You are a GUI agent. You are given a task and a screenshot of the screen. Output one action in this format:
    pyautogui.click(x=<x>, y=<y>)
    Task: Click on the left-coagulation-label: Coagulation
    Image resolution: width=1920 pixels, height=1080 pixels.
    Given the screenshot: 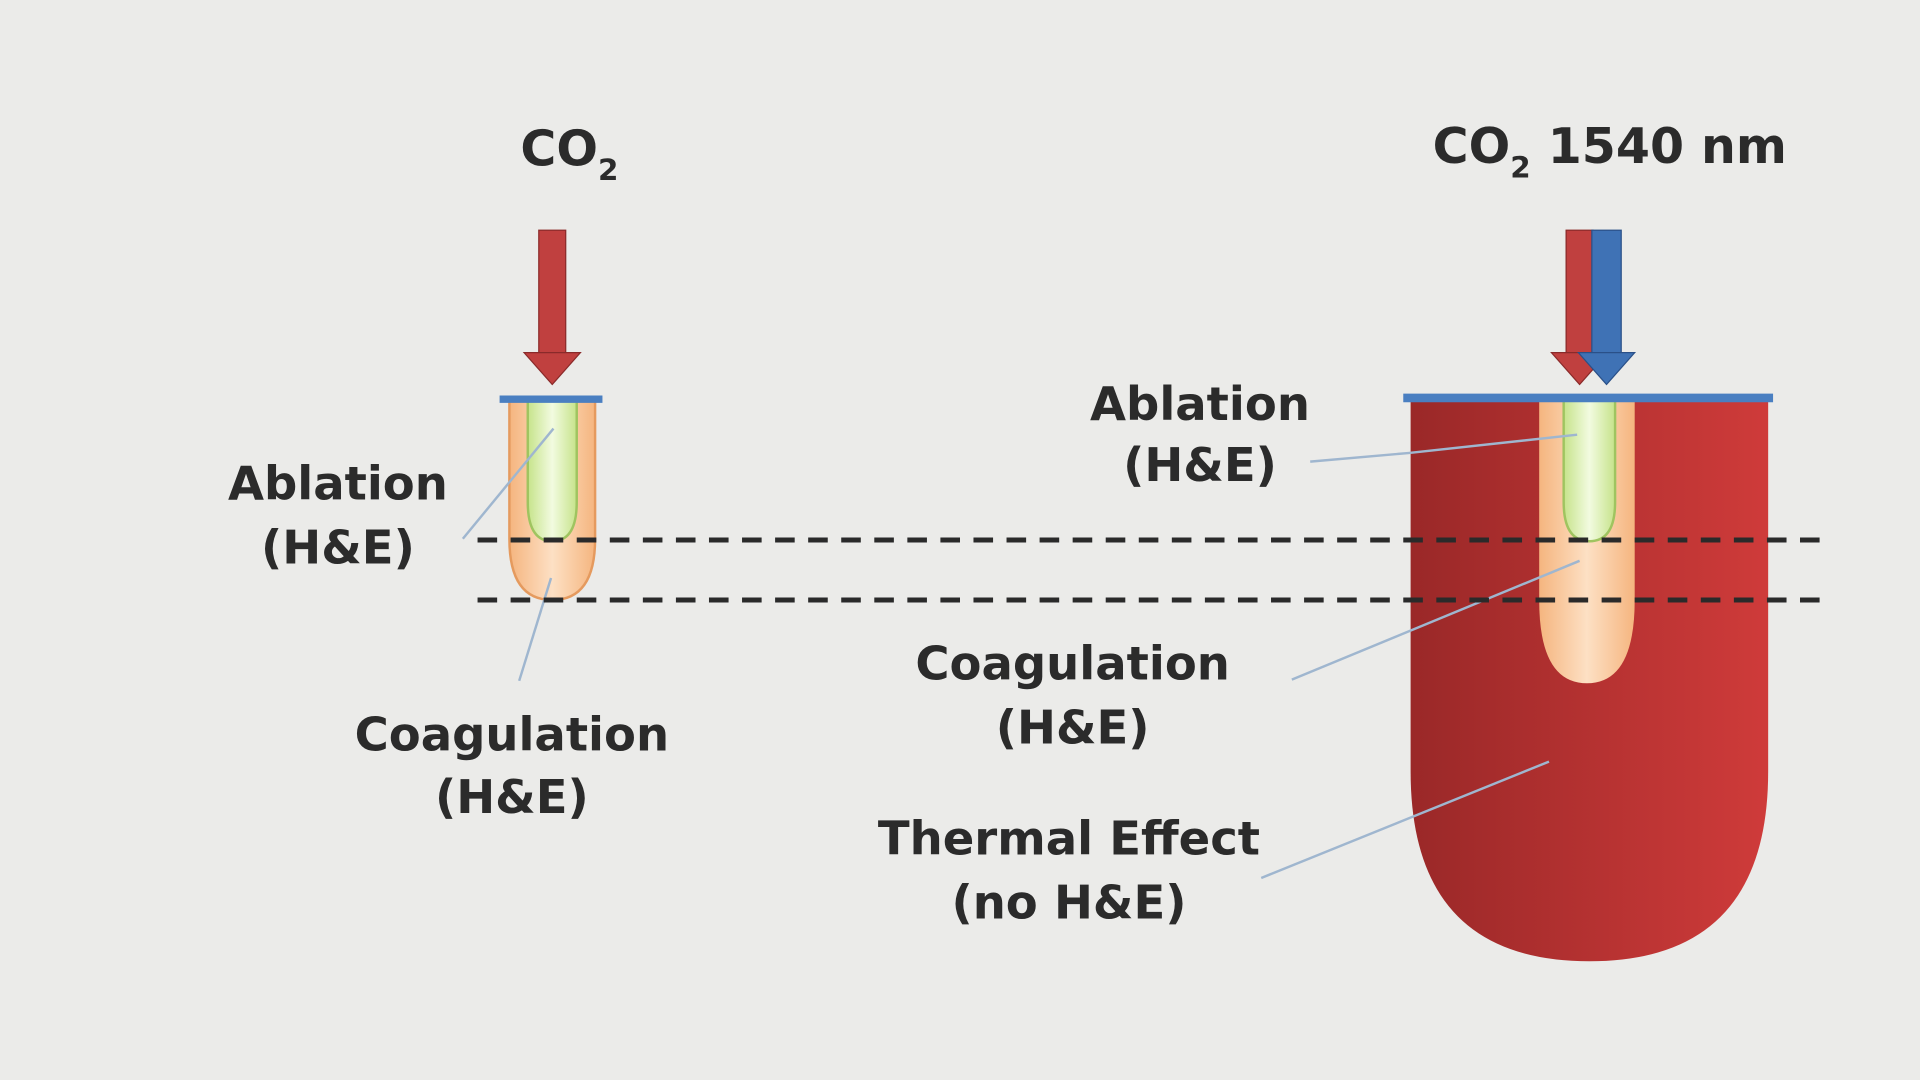 What is the action you would take?
    pyautogui.click(x=512, y=735)
    